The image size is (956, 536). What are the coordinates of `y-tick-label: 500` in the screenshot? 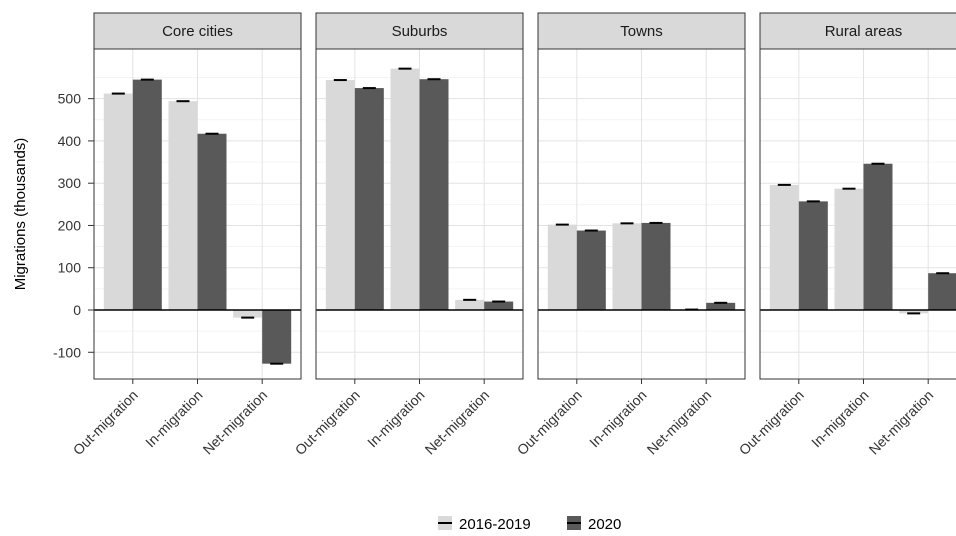 It's located at (70, 99).